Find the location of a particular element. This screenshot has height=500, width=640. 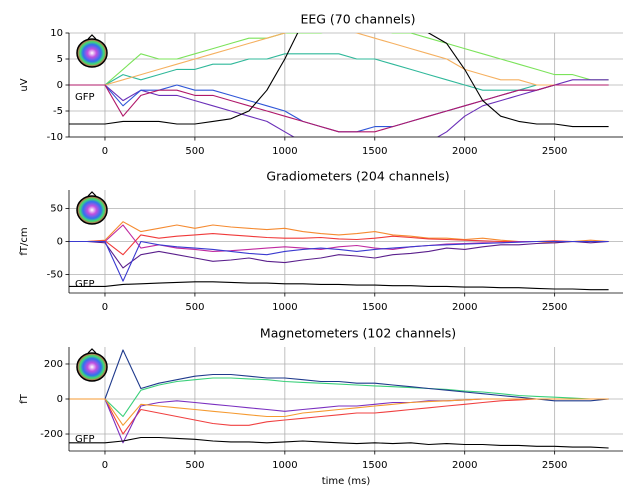

y-tick-label: -10 is located at coordinates (55, 137).